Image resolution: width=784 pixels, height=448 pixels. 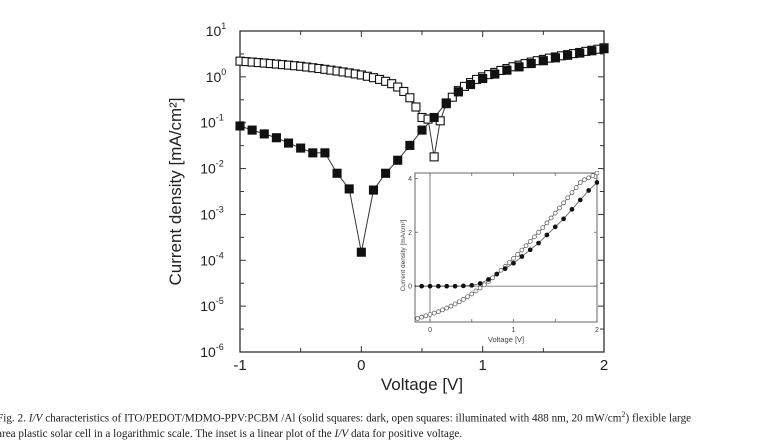 I want to click on caption-suffix-2: data for positive voltage., so click(x=405, y=433).